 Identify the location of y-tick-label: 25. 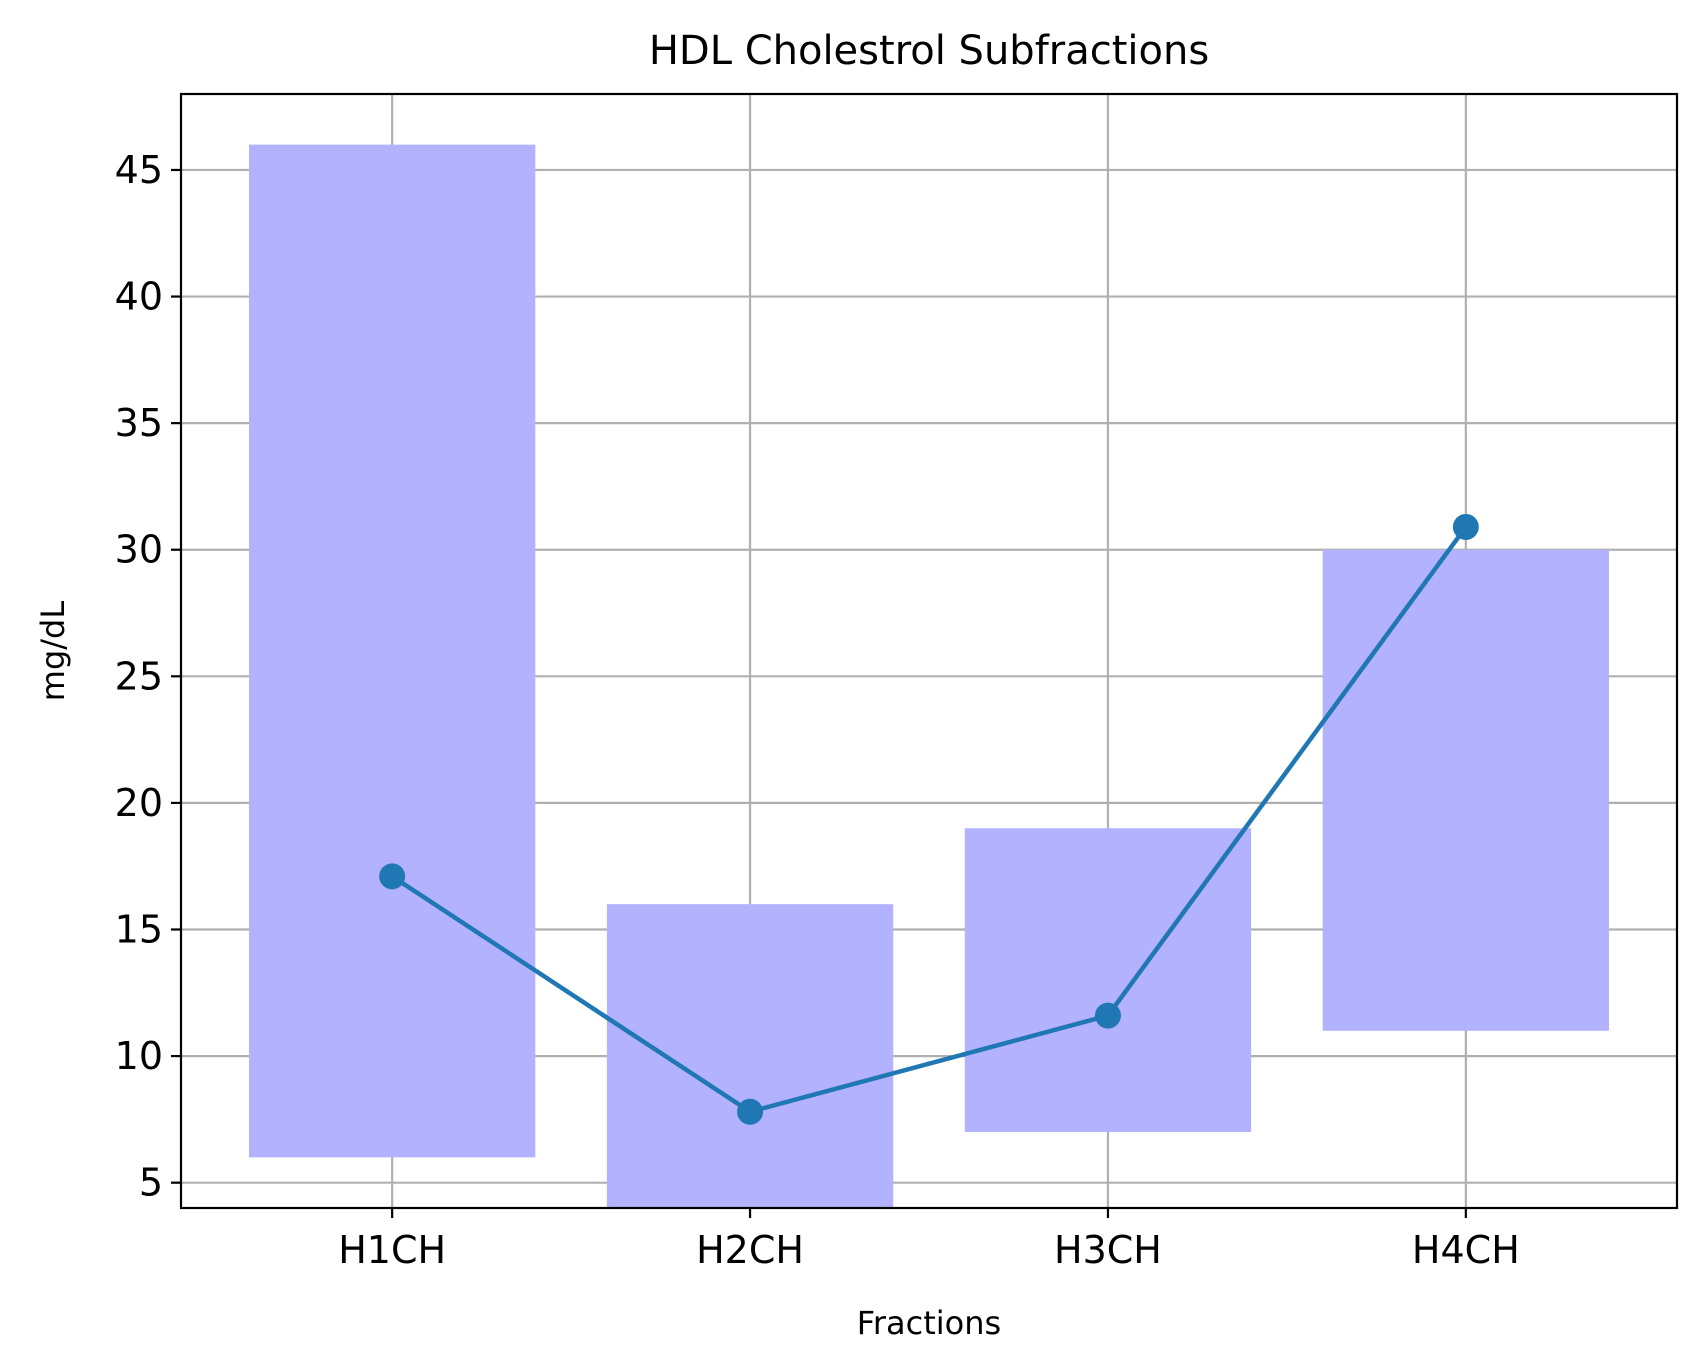
(139, 676).